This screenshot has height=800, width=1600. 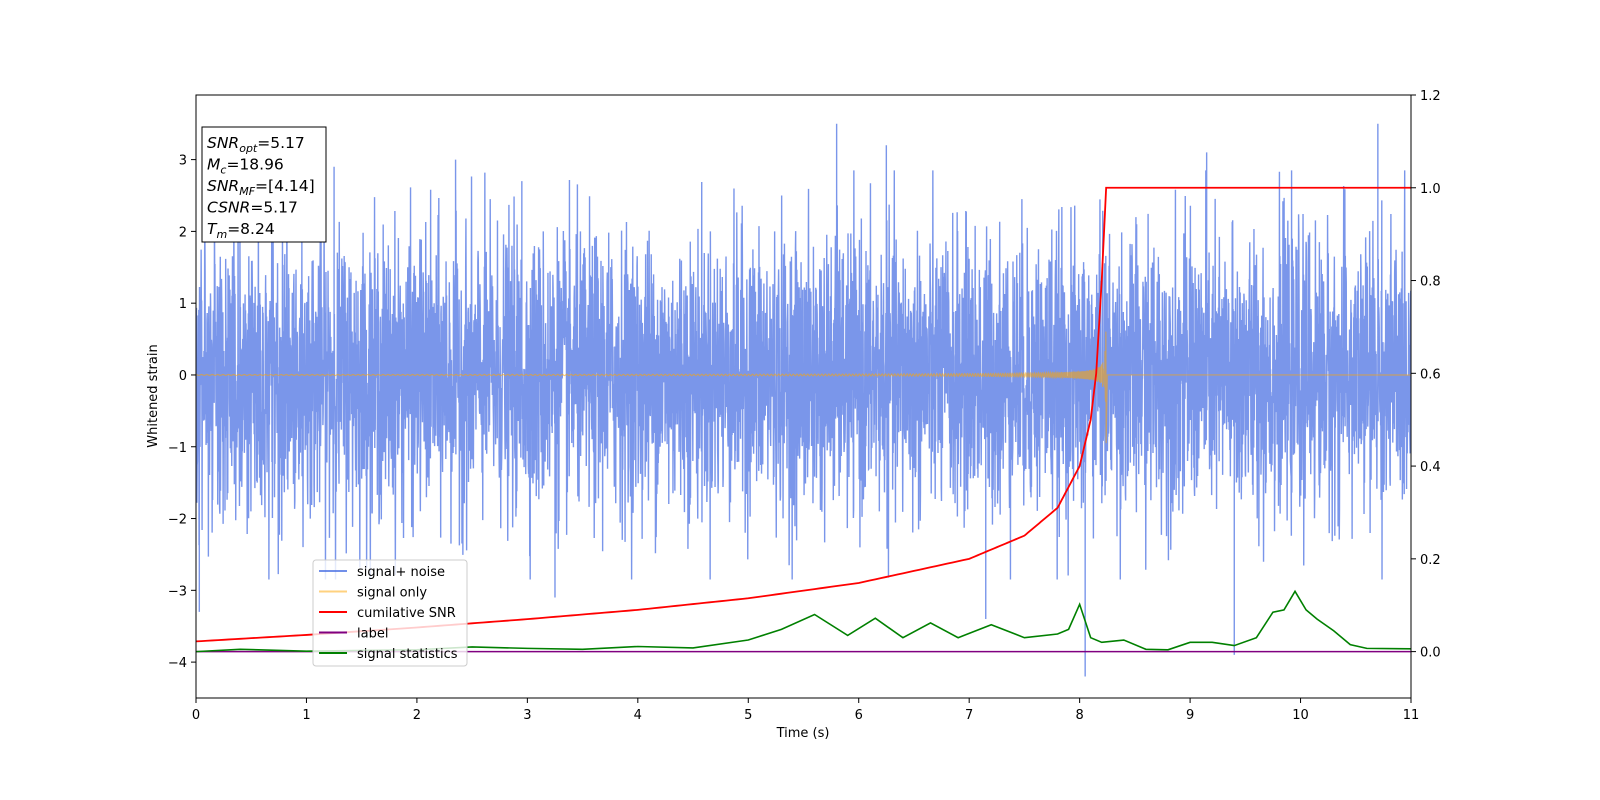 I want to click on info-box-entry: Tm=8.24, so click(x=241, y=230).